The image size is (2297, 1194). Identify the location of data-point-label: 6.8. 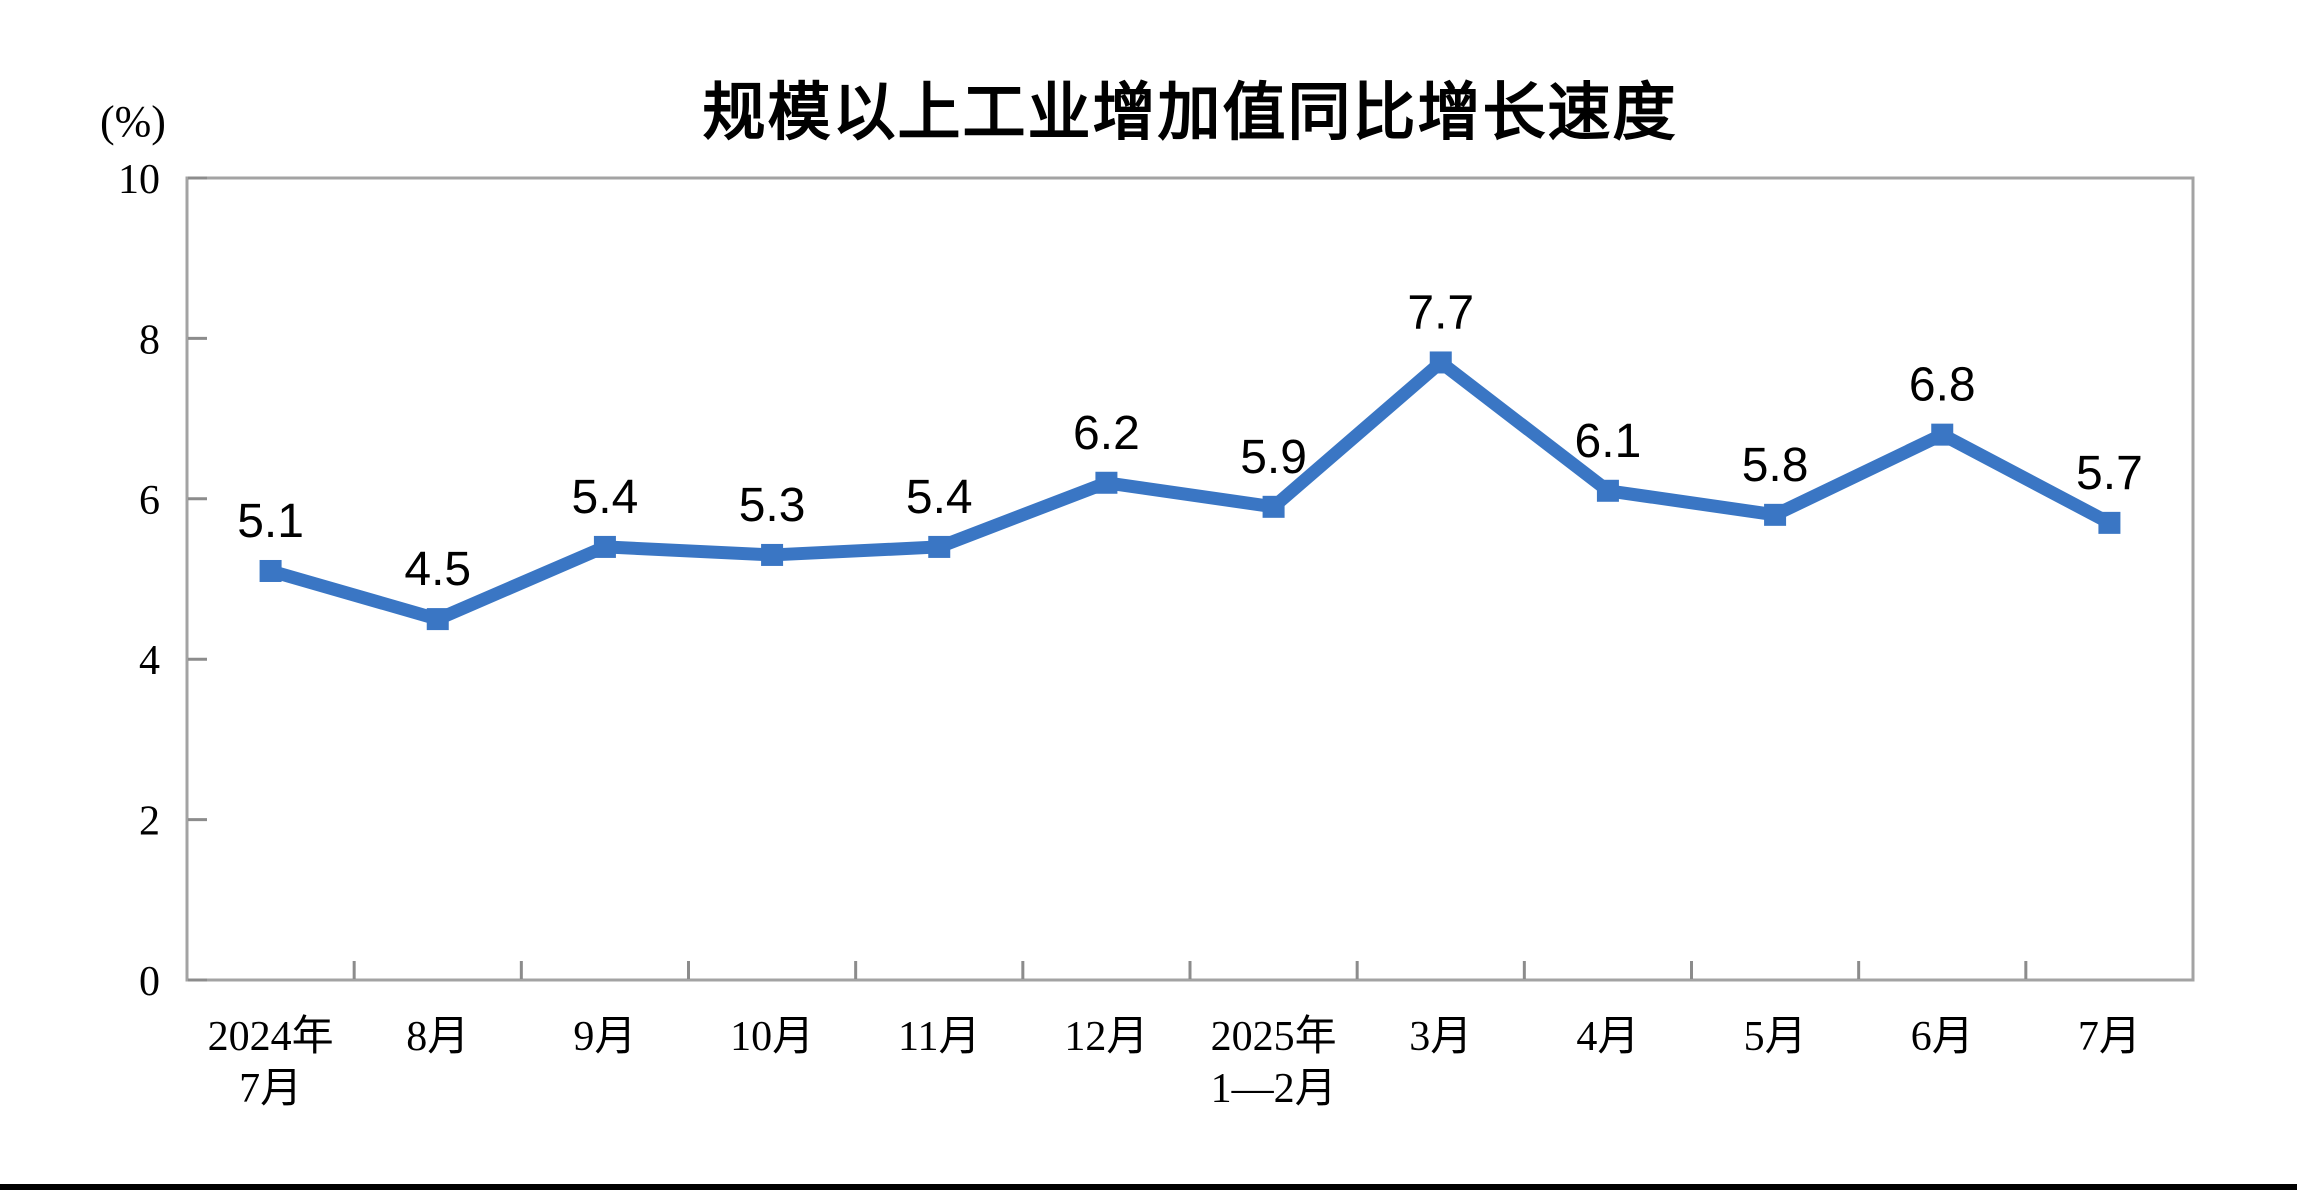
(1942, 385).